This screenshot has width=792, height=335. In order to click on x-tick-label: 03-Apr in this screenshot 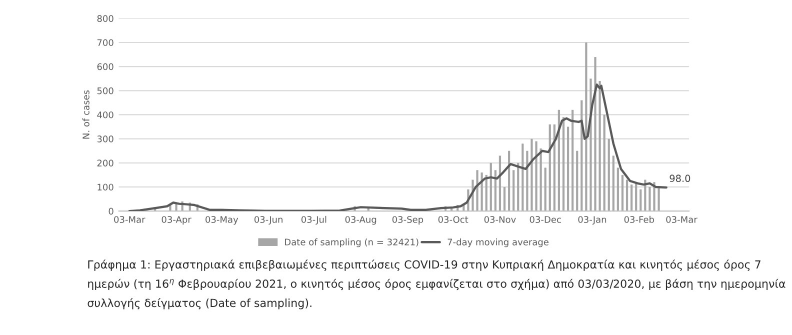, I will do `click(177, 220)`.